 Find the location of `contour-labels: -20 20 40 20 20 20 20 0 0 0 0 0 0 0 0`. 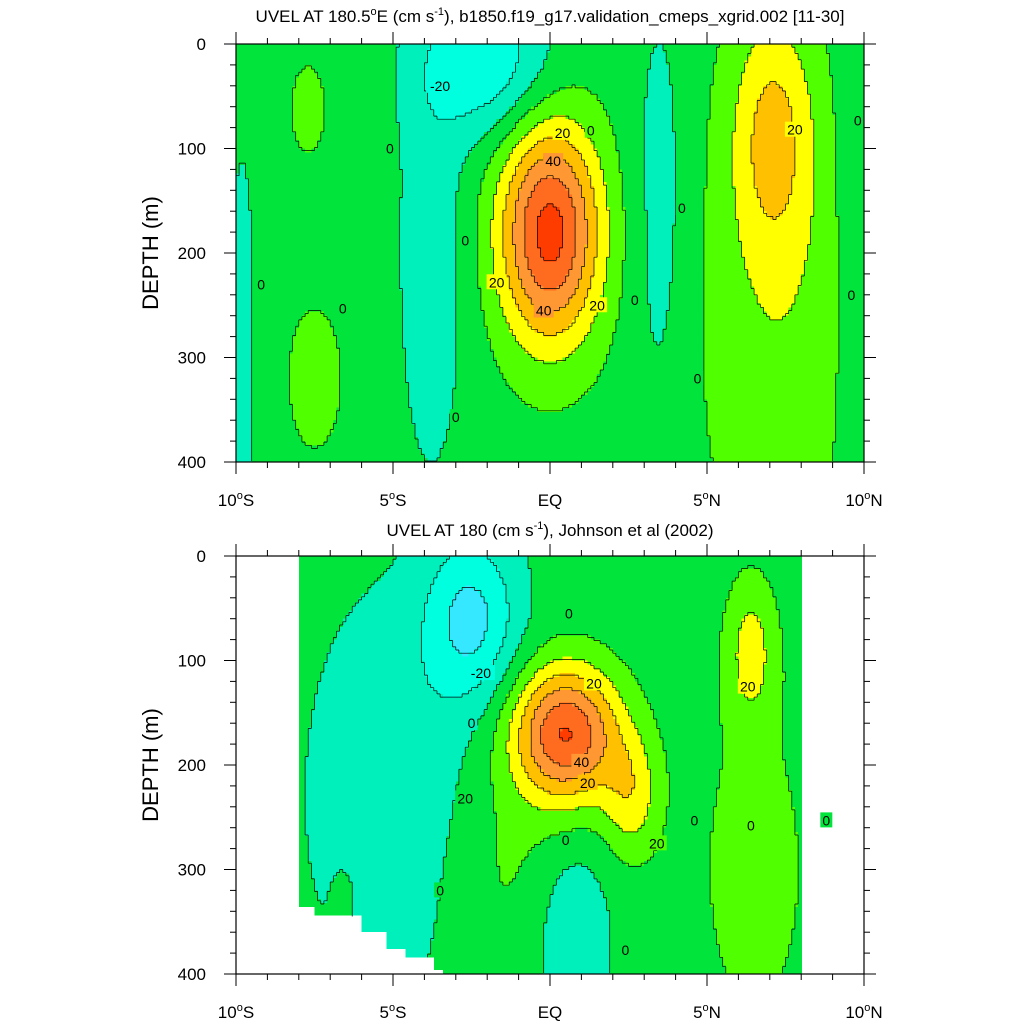

contour-labels: -20 20 40 20 20 20 20 0 0 0 0 0 0 0 0 is located at coordinates (633, 781).